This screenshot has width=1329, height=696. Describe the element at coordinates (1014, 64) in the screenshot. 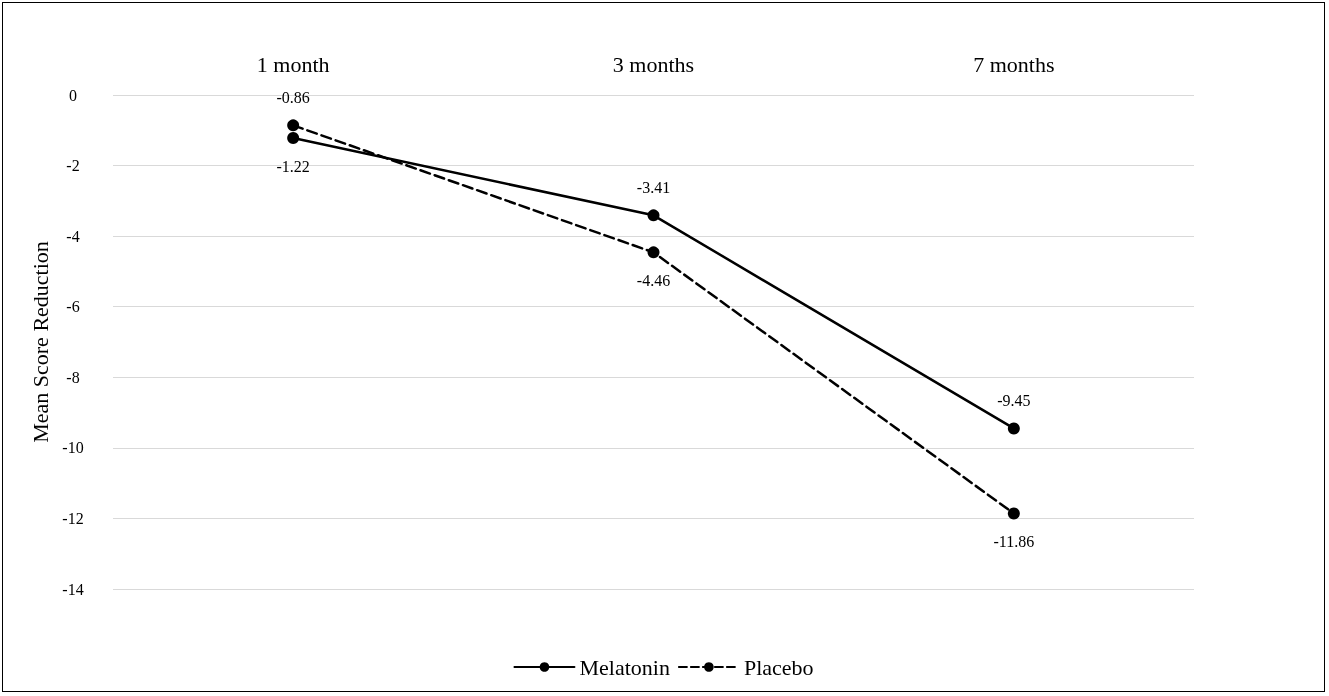

I see `x-tick-label: 7 months` at that location.